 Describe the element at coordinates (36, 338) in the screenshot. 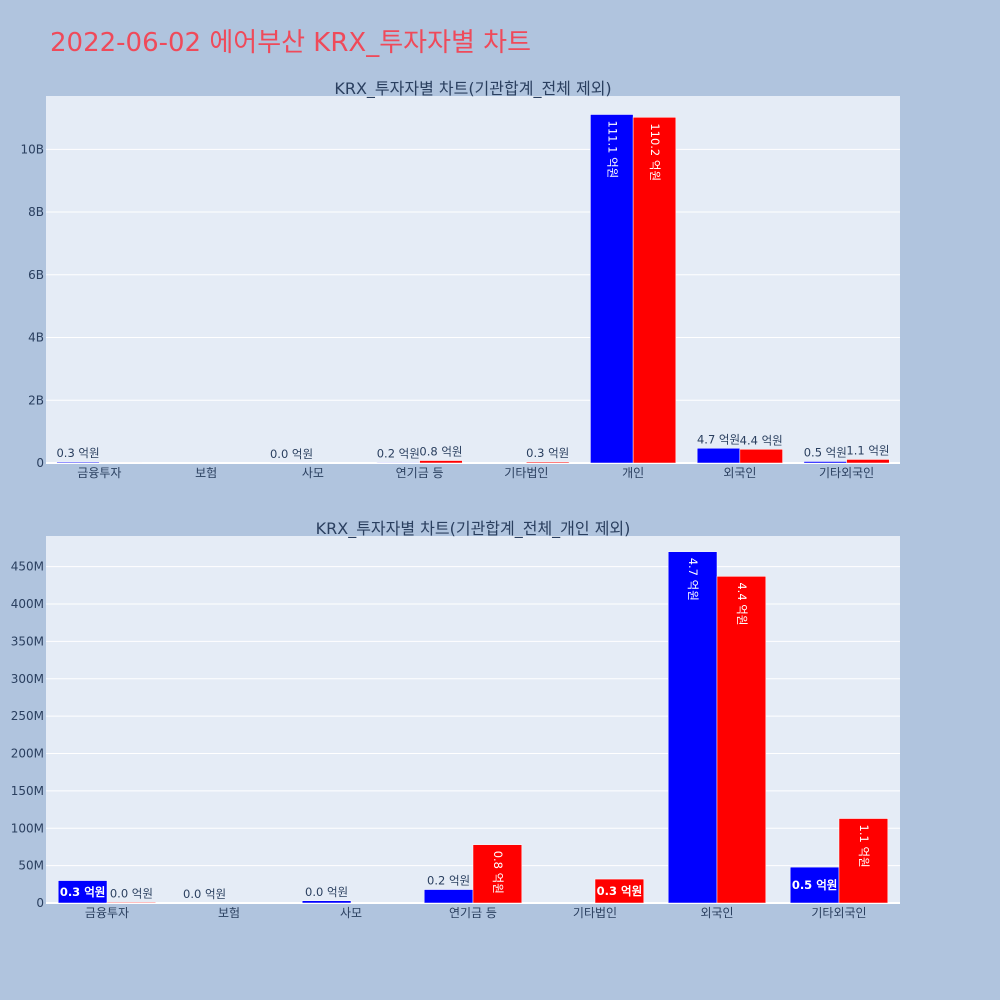

I see `y-tick-label: 4B` at that location.